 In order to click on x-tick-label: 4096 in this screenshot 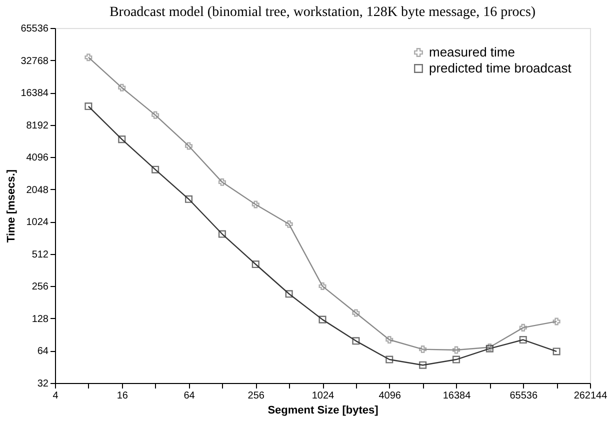, I will do `click(390, 396)`.